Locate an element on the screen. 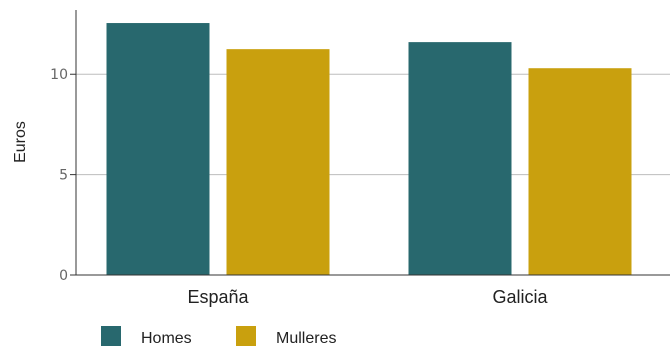 The image size is (670, 346). x-axis-categories: España Galicia is located at coordinates (367, 297).